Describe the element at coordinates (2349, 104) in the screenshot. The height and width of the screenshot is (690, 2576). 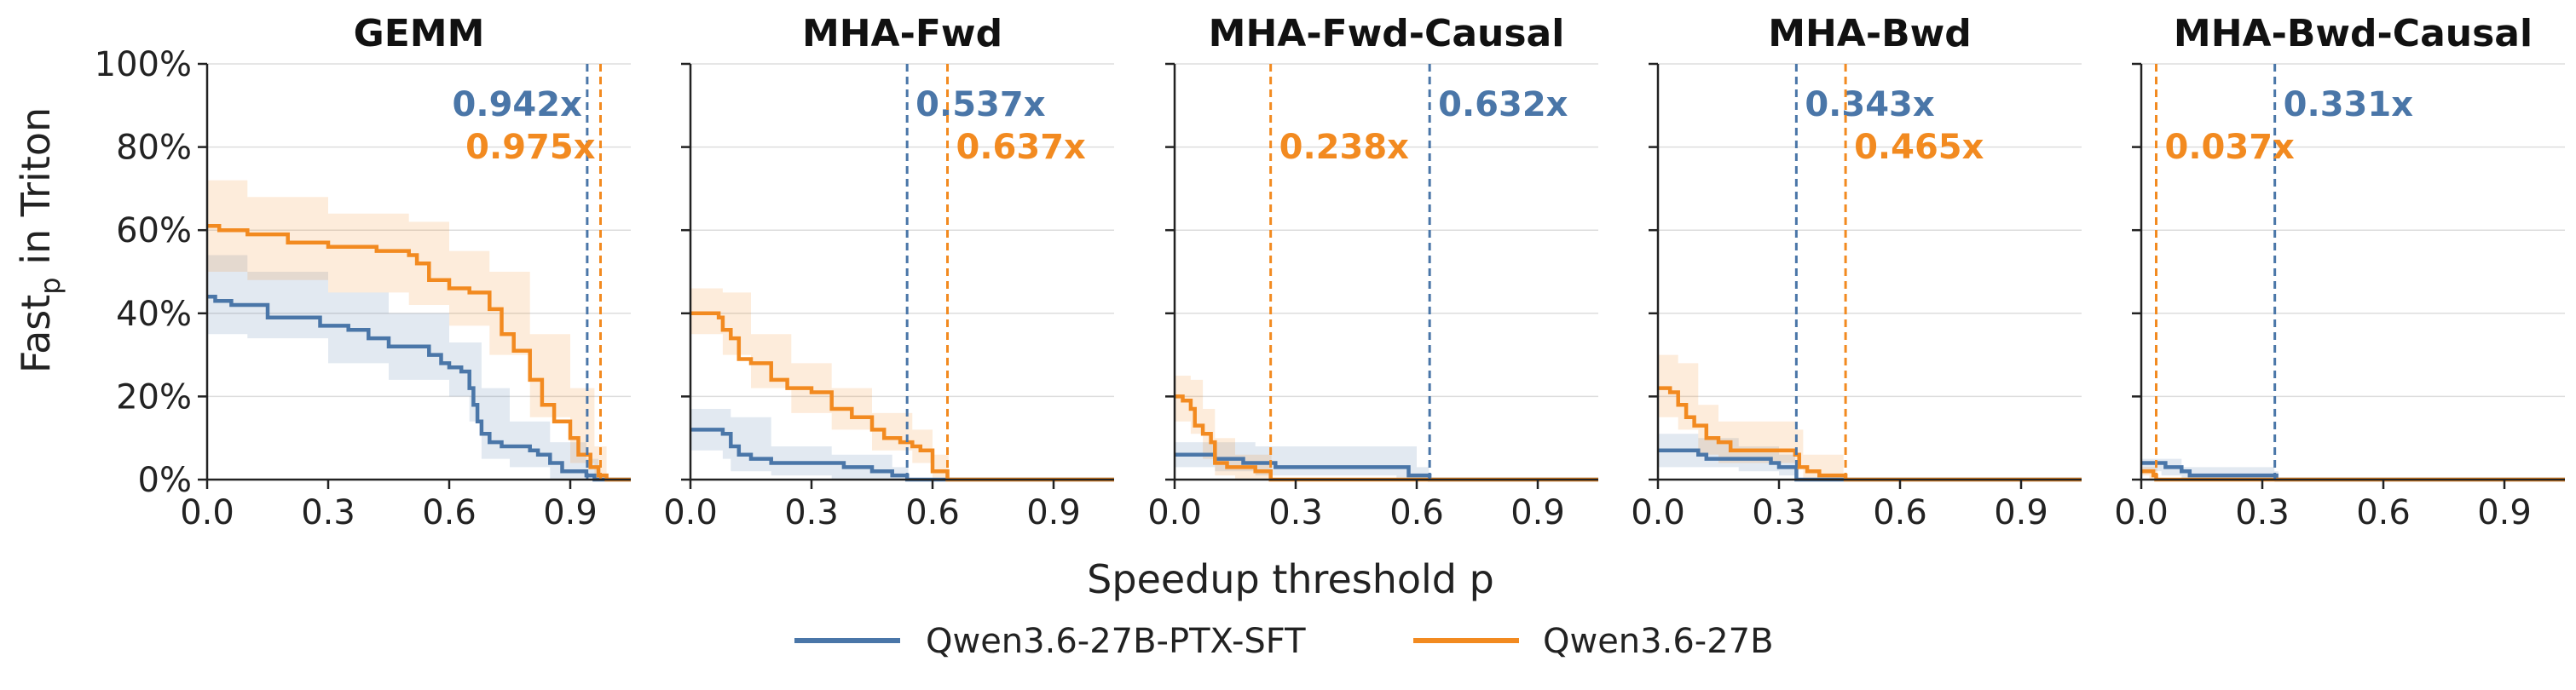
I see `threshold-label-0: 0.331x` at that location.